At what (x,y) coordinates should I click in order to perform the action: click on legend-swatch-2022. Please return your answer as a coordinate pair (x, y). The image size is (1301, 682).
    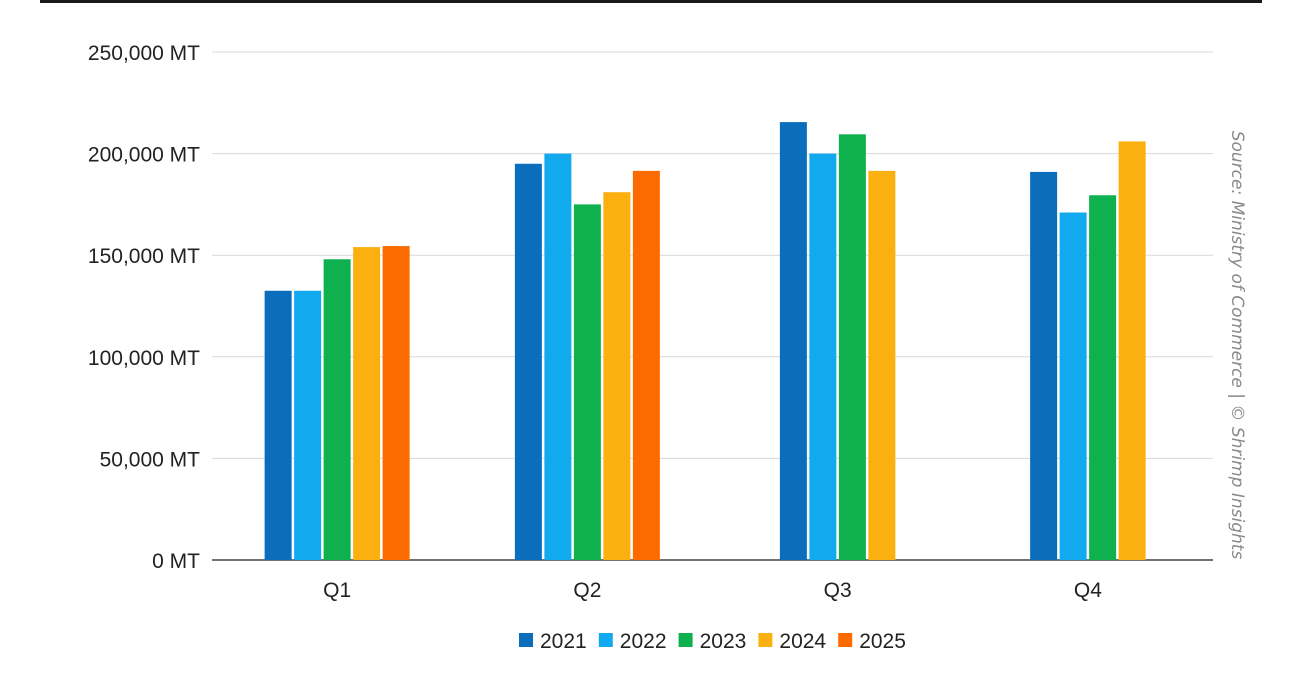
    Looking at the image, I should click on (605, 640).